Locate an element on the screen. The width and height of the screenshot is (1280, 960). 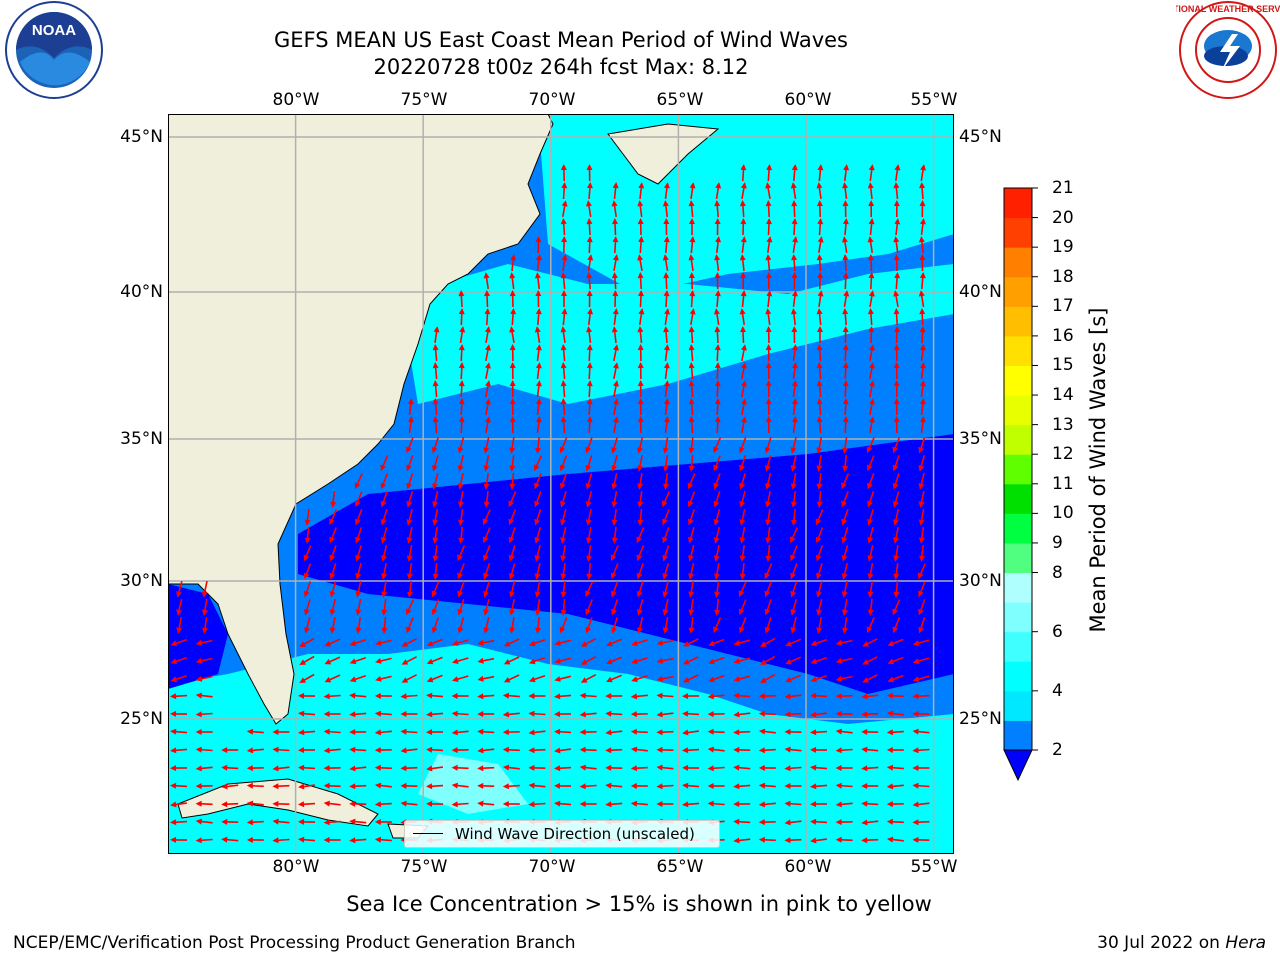
colorbar-tick-label: 14 is located at coordinates (1063, 395).